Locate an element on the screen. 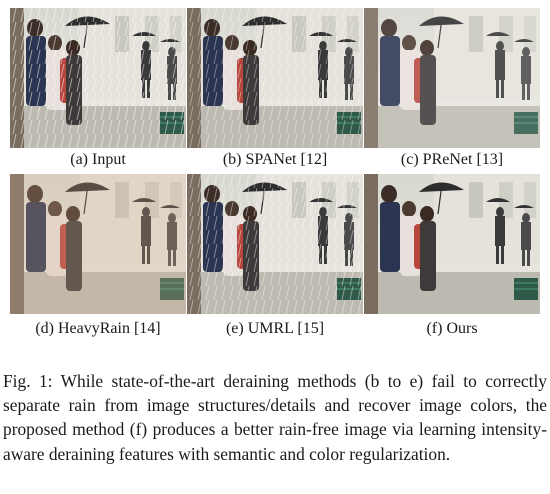 The image size is (550, 494). panel-spanet is located at coordinates (275, 78).